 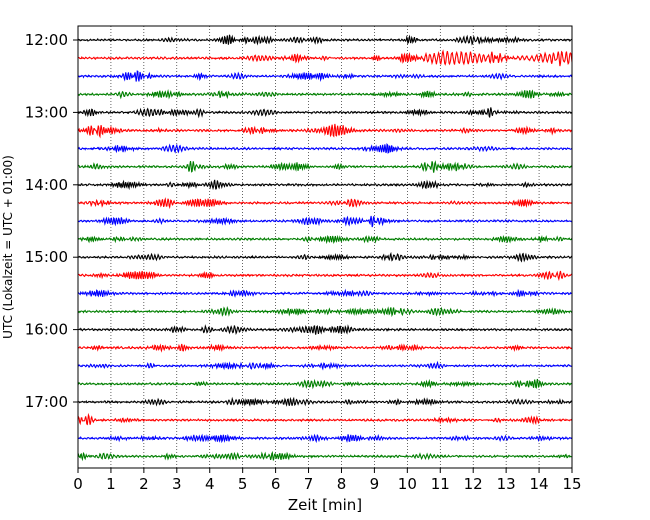 I want to click on x-tick-label: 0, so click(x=78, y=484).